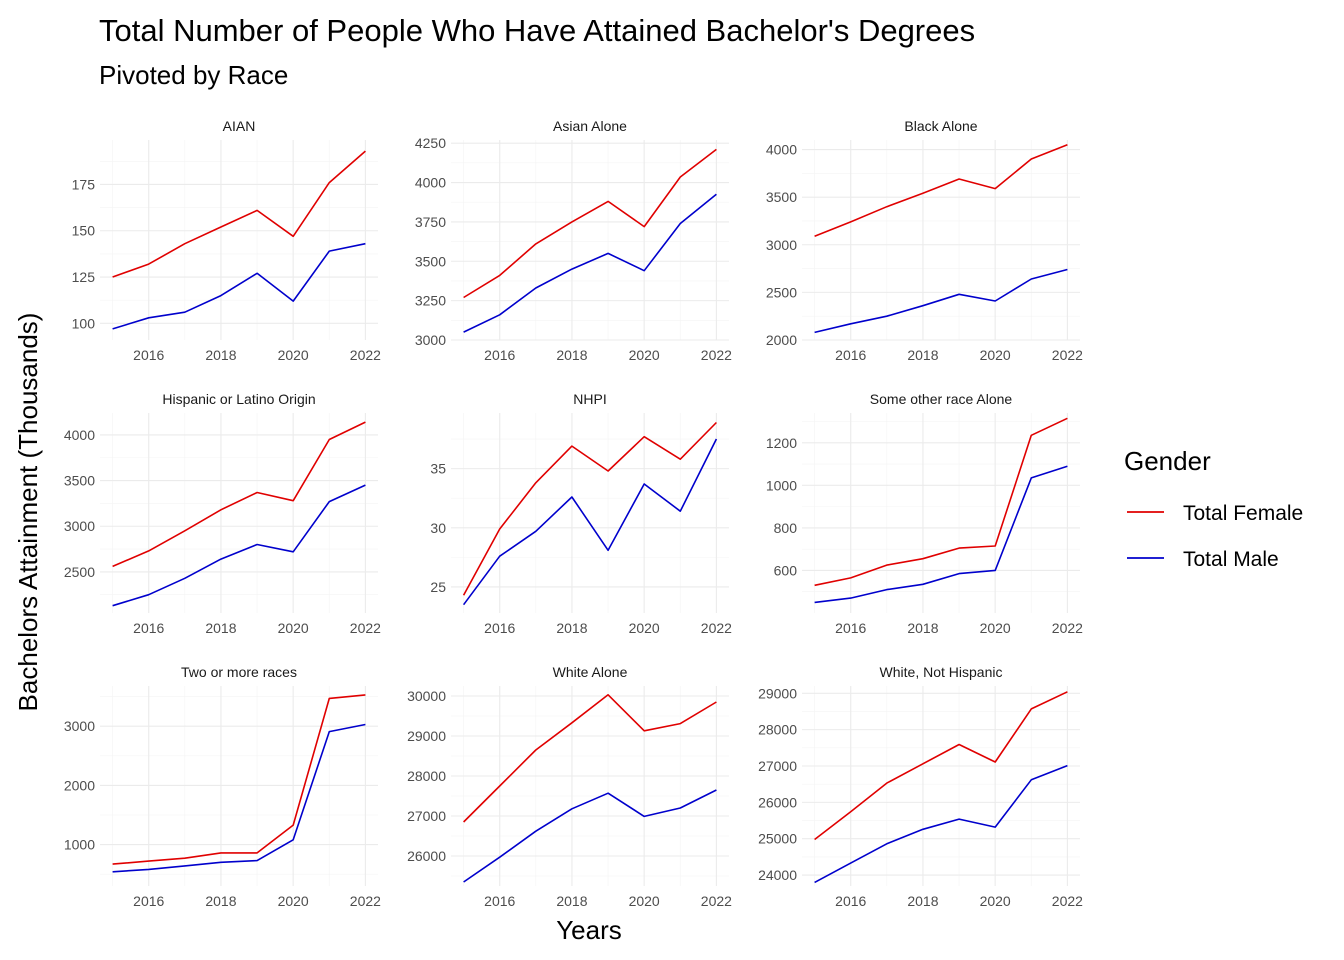 Image resolution: width=1344 pixels, height=960 pixels. What do you see at coordinates (430, 143) in the screenshot?
I see `y-tick-label: 4250` at bounding box center [430, 143].